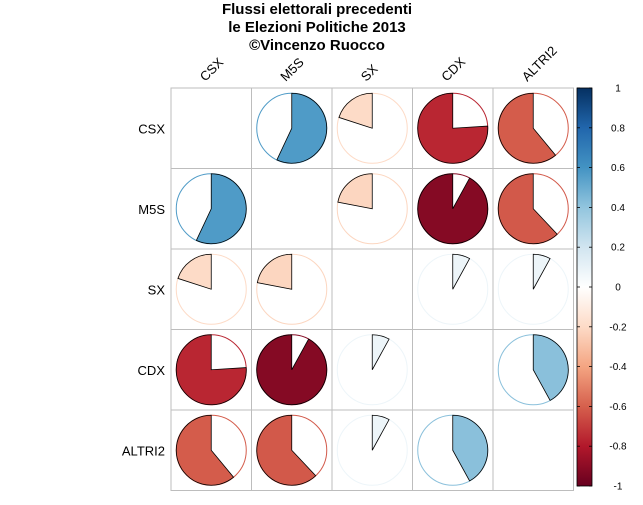 The height and width of the screenshot is (505, 643). I want to click on row-label: CDX, so click(152, 370).